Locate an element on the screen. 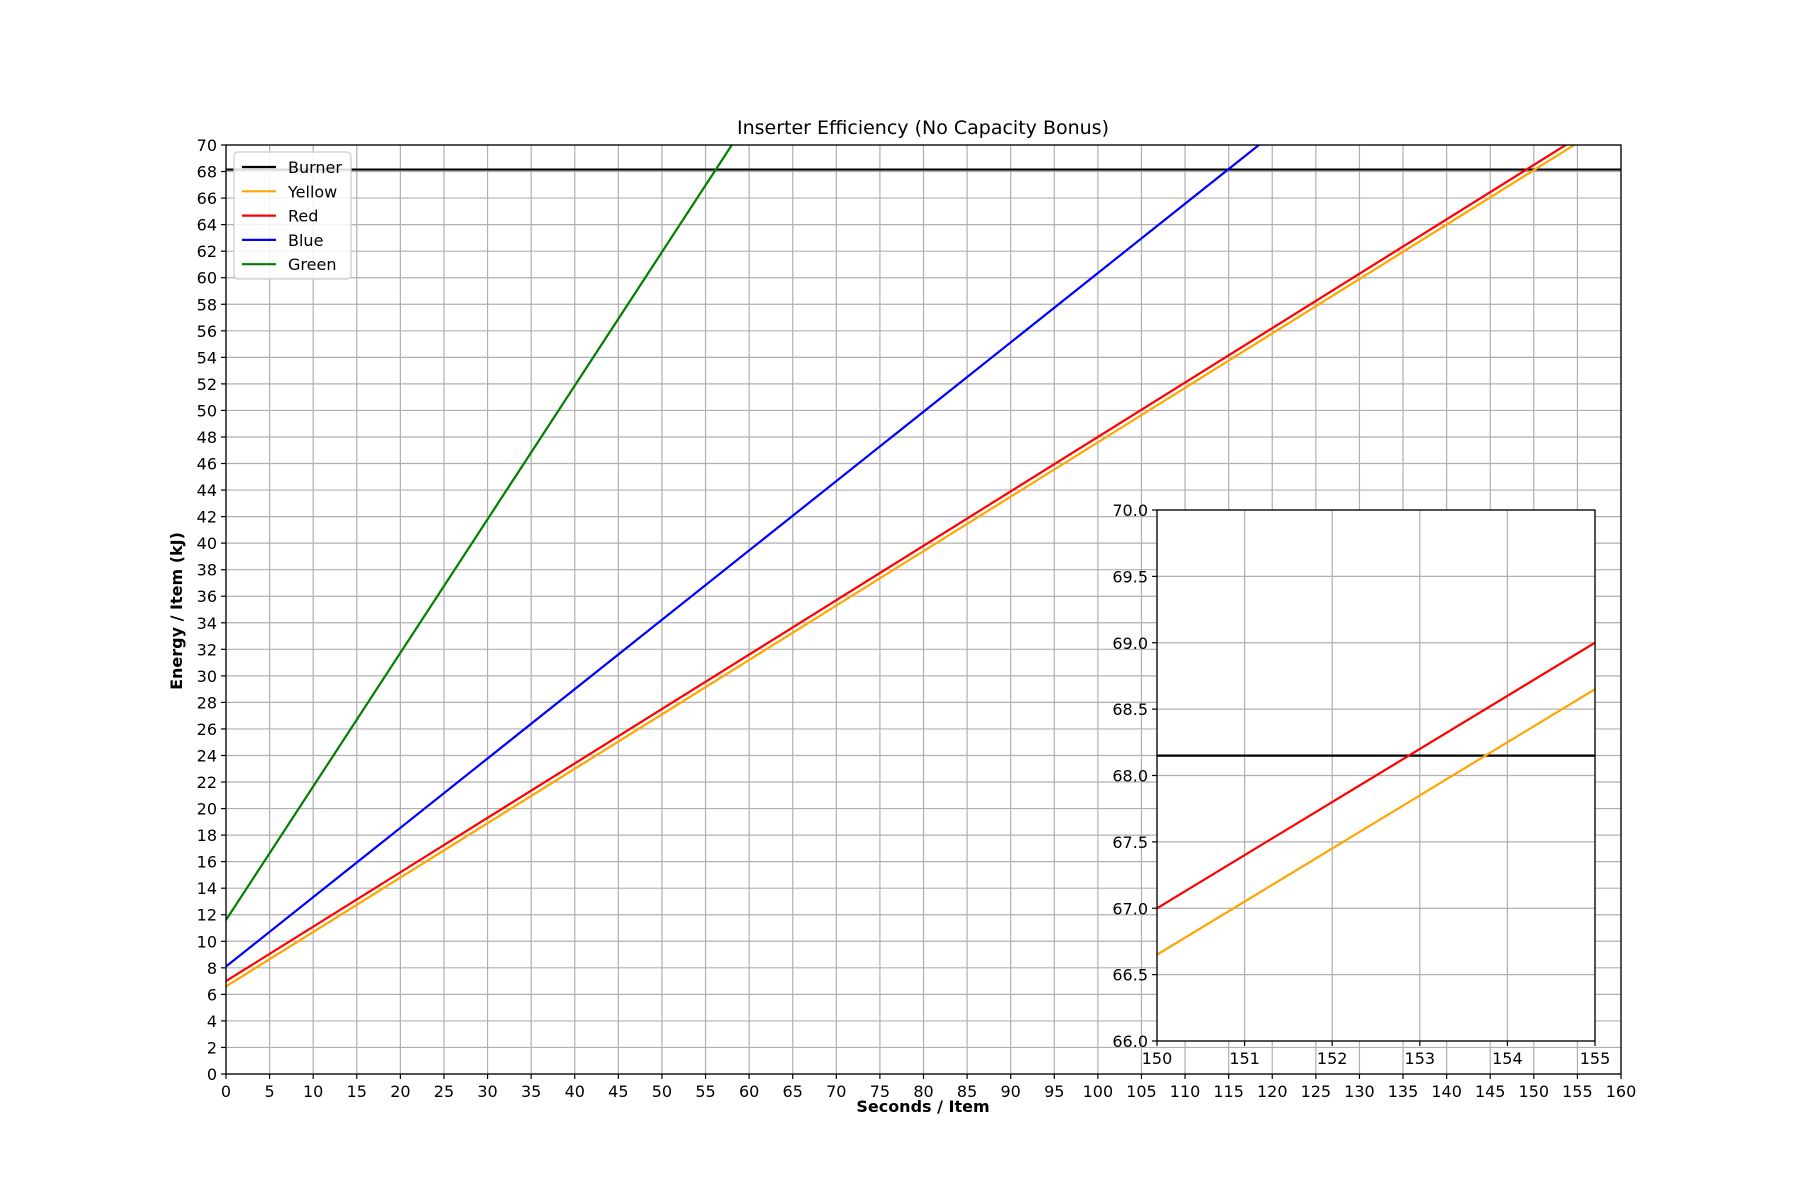  main-y-tick-label: 50 is located at coordinates (207, 410).